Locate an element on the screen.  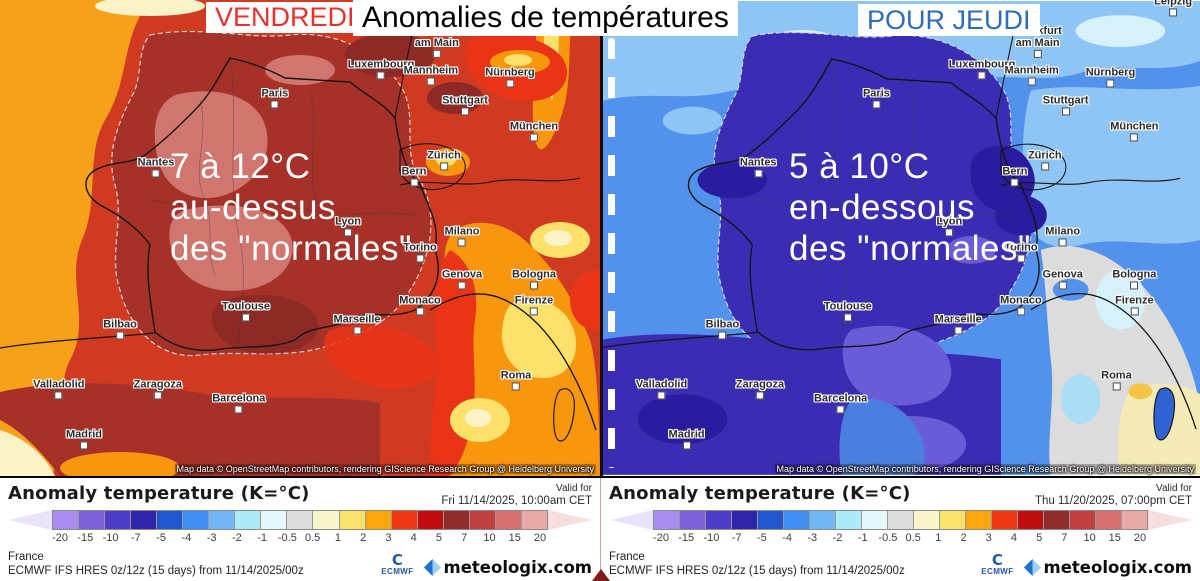
colorbar-tick-label: -1 is located at coordinates (262, 538).